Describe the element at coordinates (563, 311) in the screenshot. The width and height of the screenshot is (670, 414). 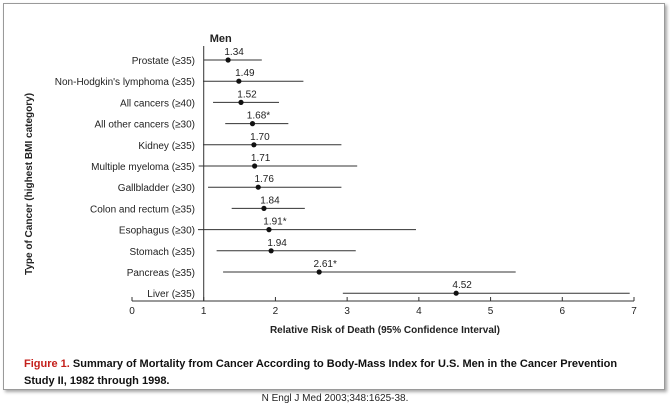
I see `x-tick-label: 6` at that location.